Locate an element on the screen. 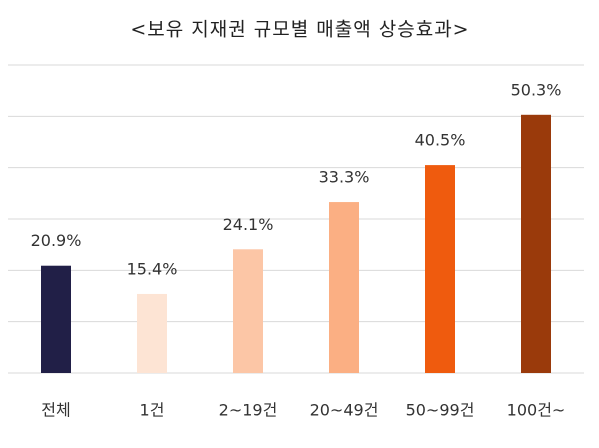  value-label: 33.3% is located at coordinates (344, 177).